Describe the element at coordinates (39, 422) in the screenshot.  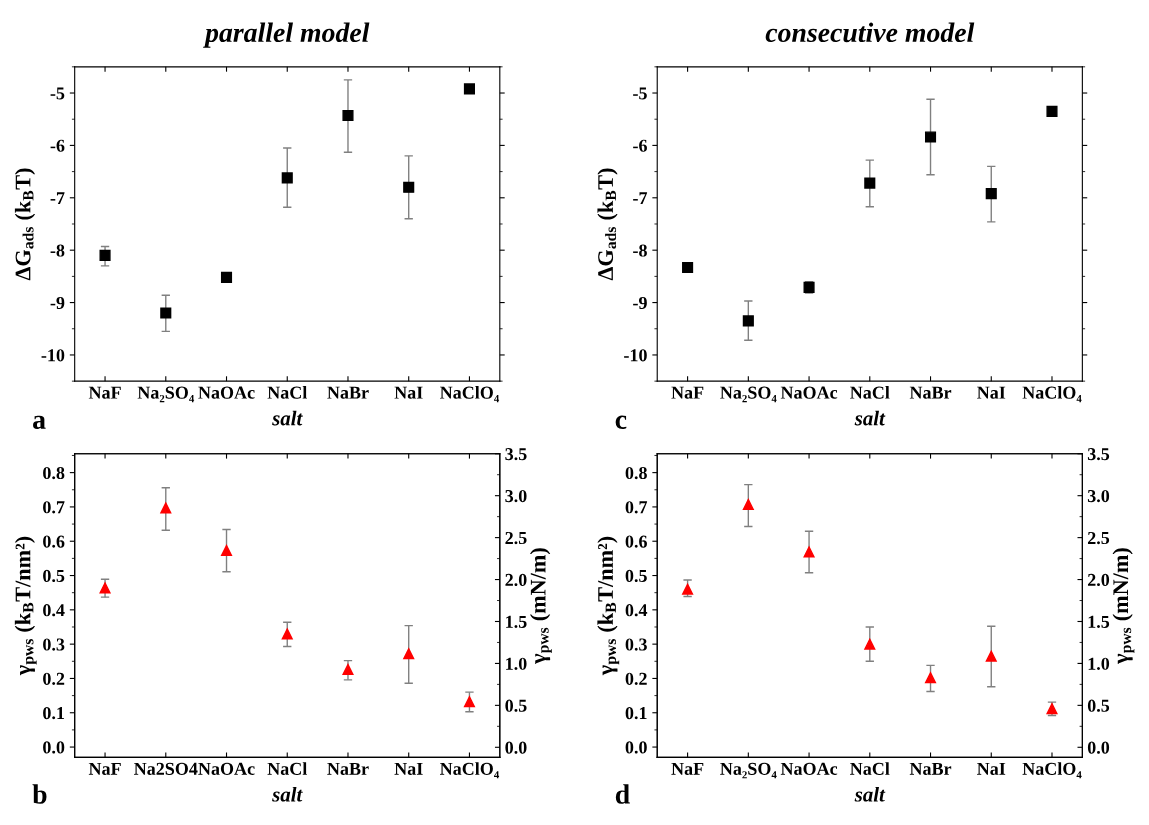
I see `text: a` at that location.